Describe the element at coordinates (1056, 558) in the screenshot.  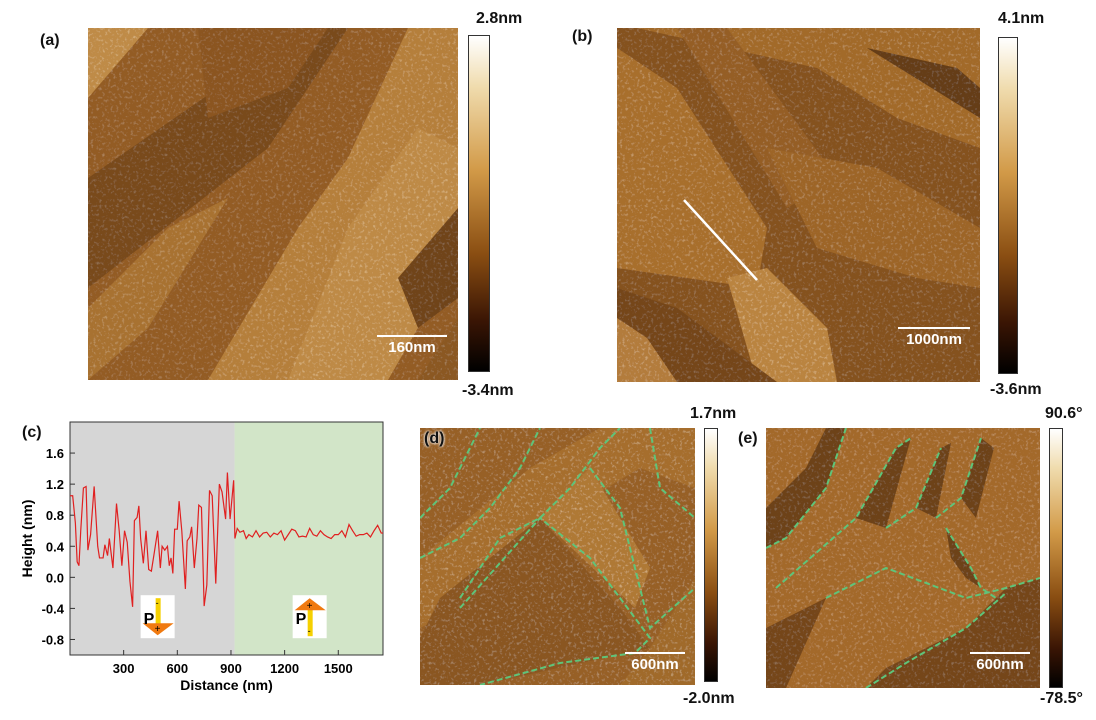
I see `colorbar-e` at that location.